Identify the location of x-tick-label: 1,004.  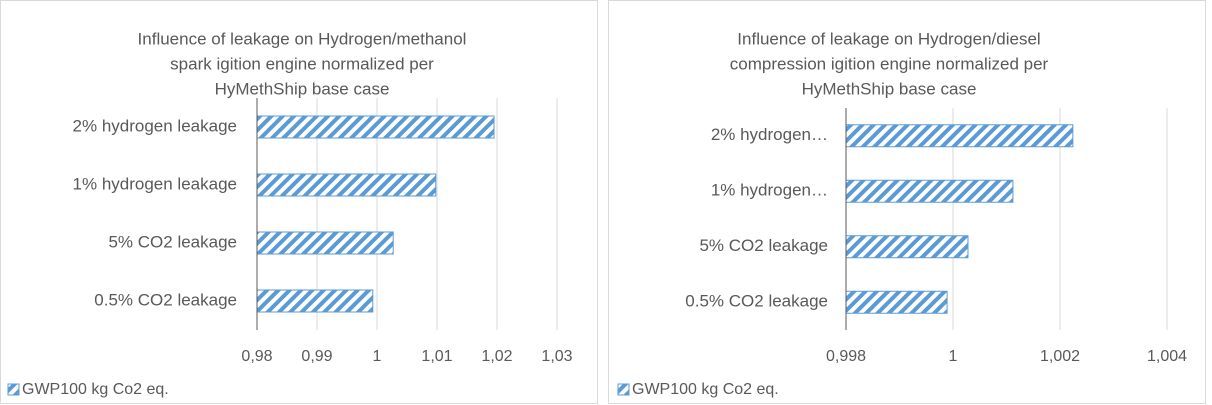
(1167, 356).